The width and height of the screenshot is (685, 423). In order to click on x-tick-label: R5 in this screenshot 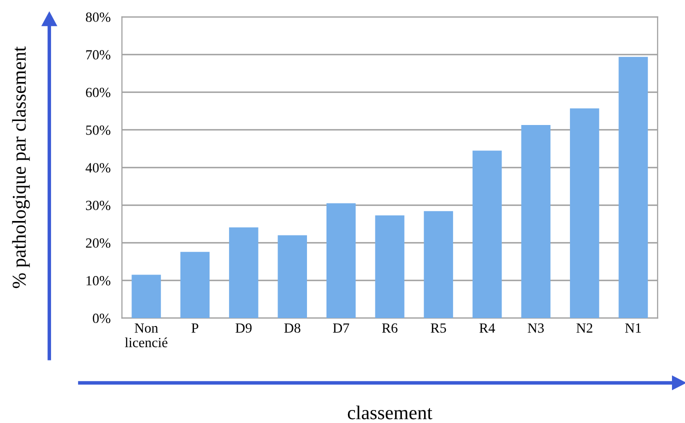, I will do `click(438, 328)`.